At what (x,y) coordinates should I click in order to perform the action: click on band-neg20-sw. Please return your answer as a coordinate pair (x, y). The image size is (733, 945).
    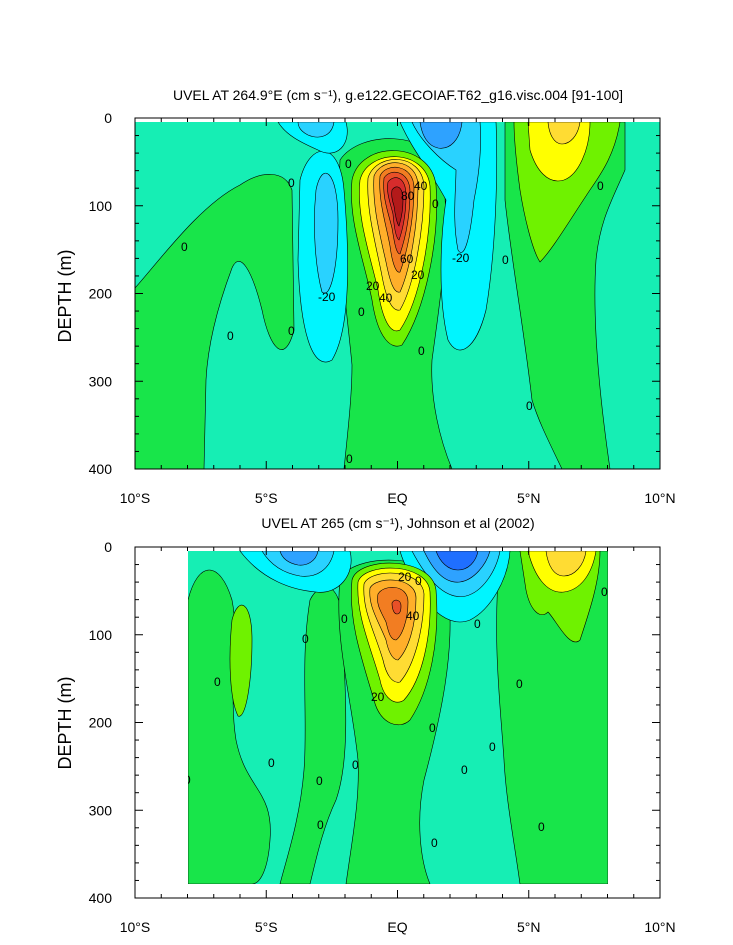
    Looking at the image, I should click on (326, 233).